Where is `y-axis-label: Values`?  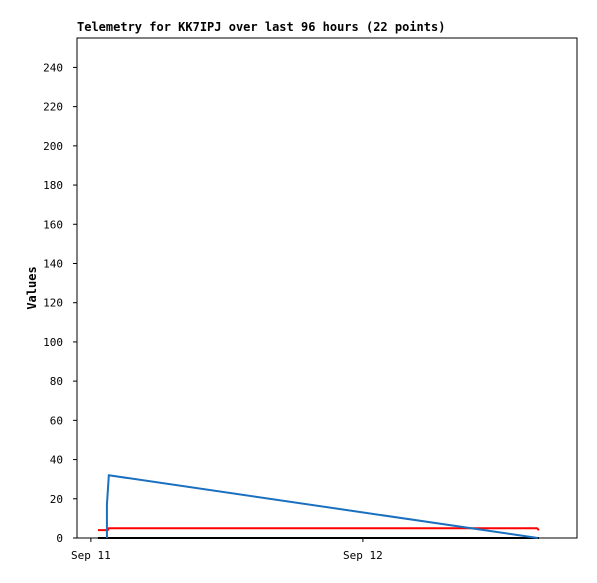
y-axis-label: Values is located at coordinates (32, 287).